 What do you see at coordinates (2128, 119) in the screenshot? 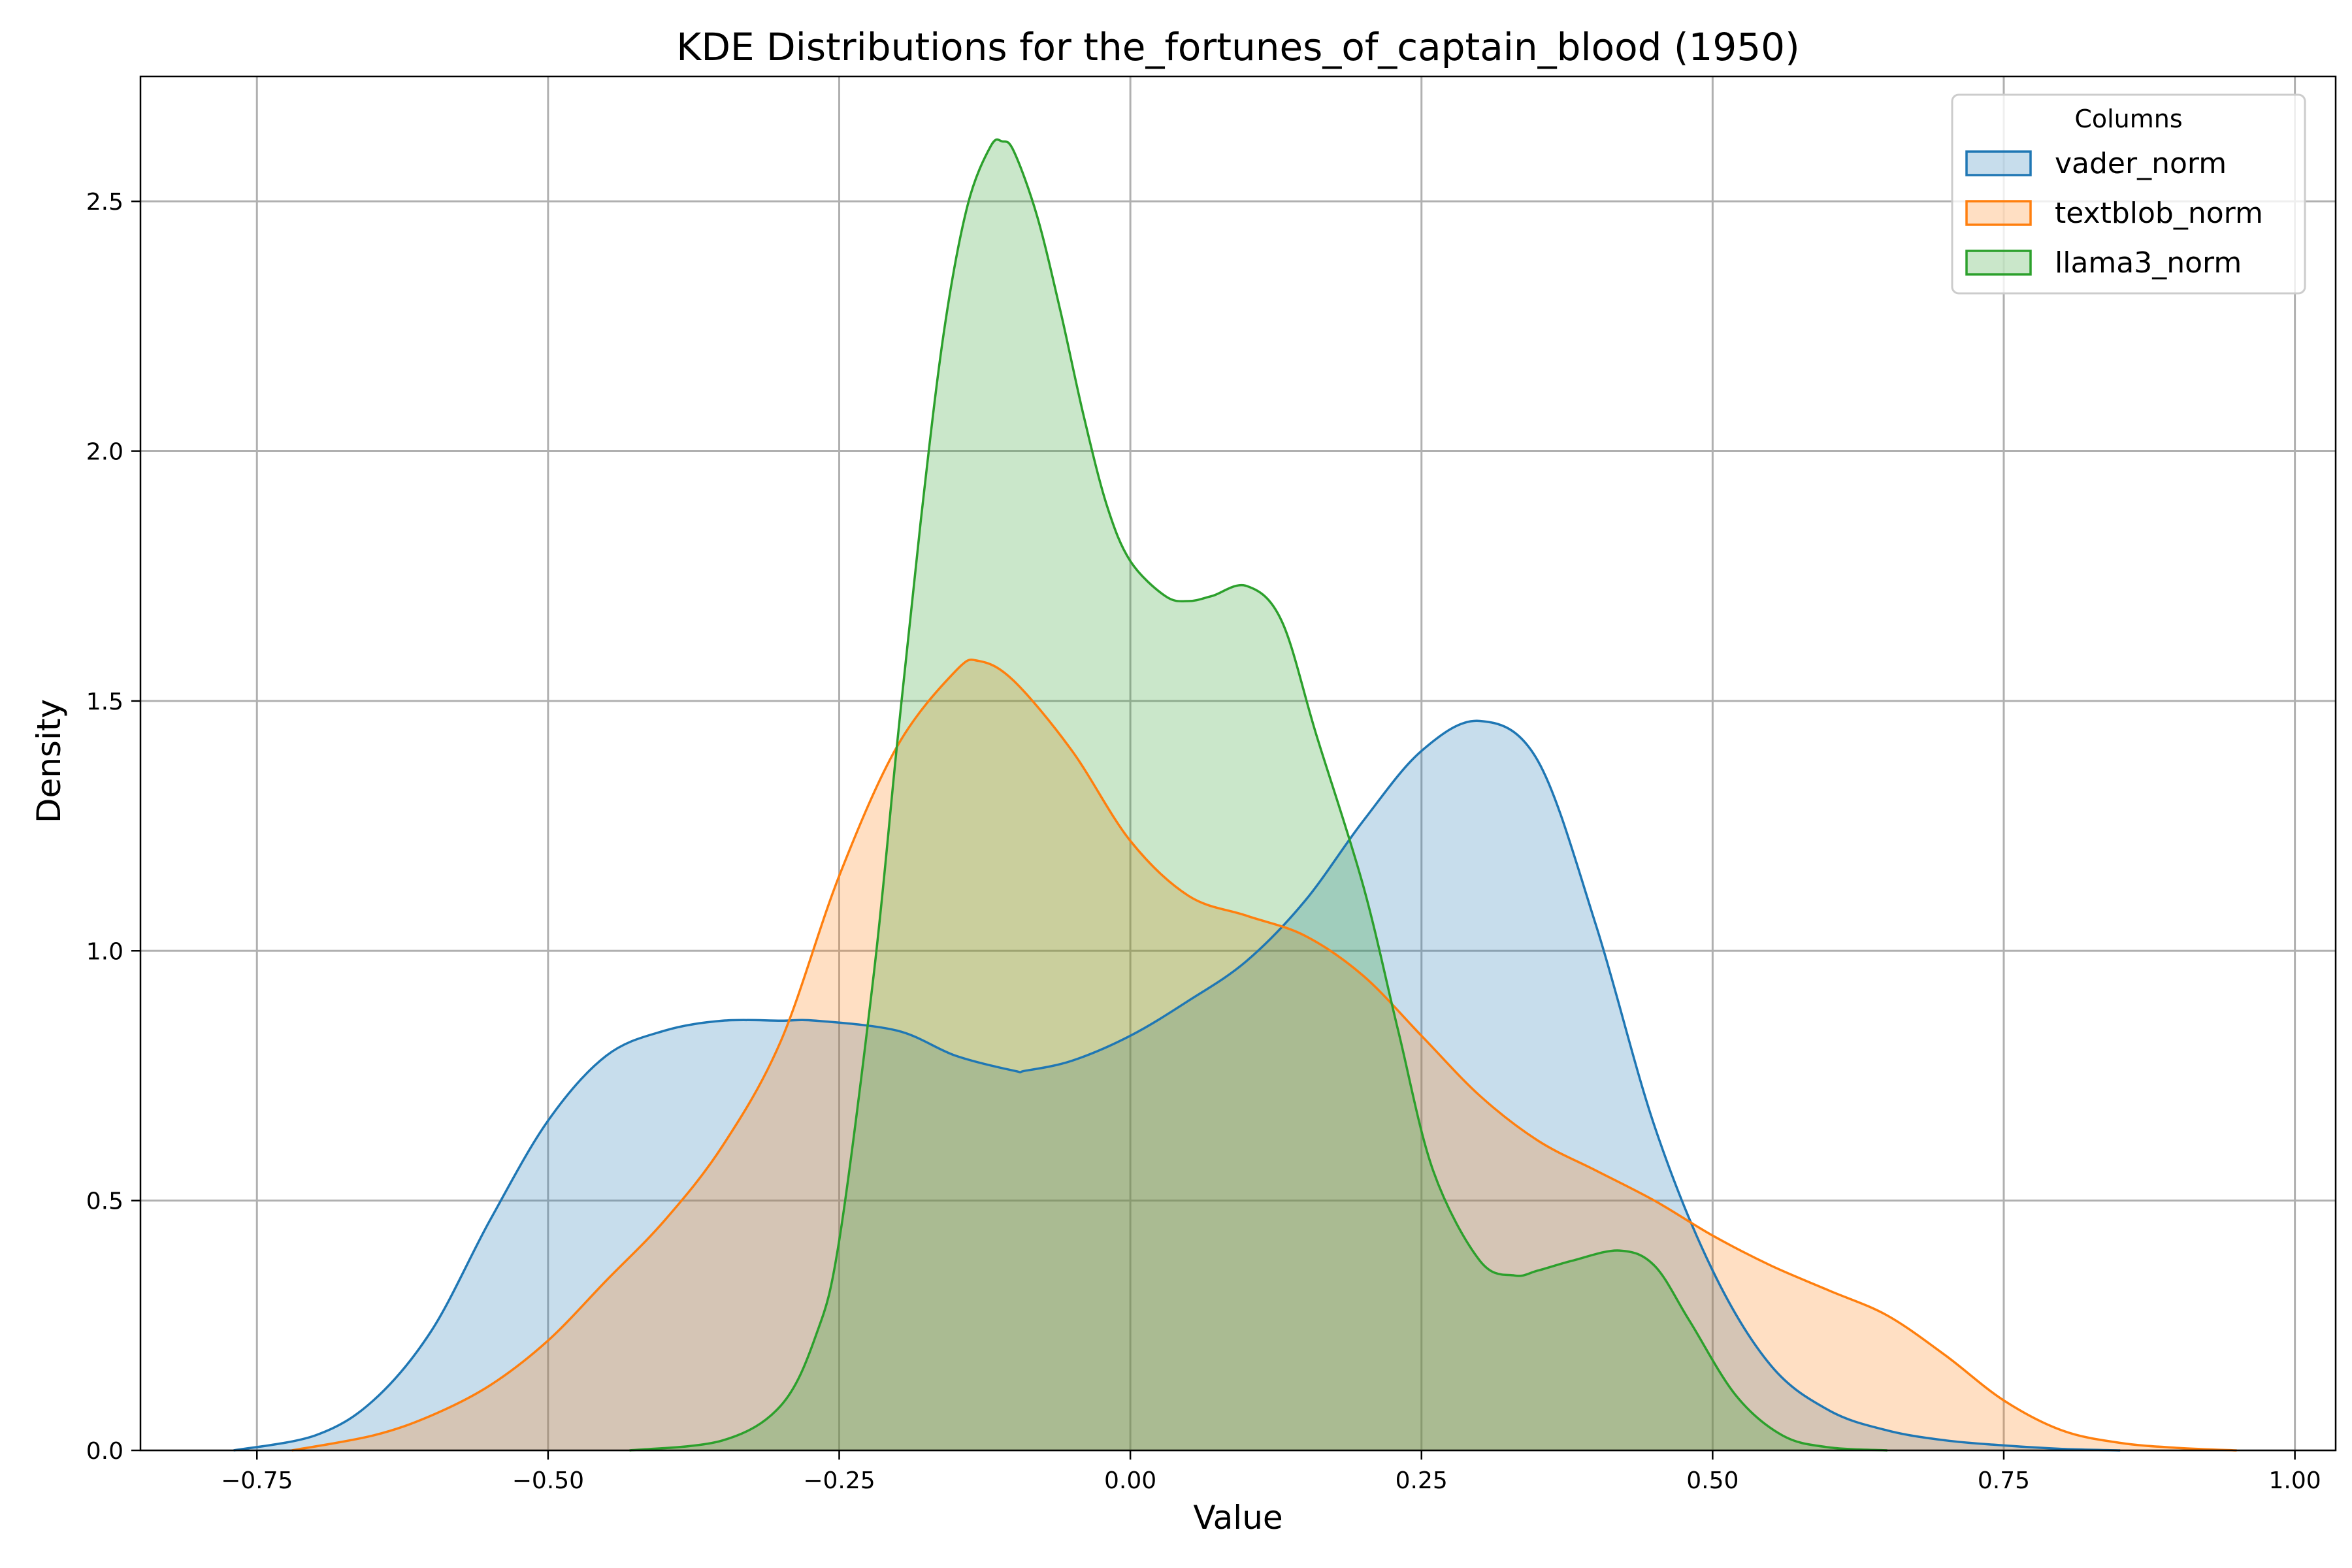
I see `legend-title: Columns` at bounding box center [2128, 119].